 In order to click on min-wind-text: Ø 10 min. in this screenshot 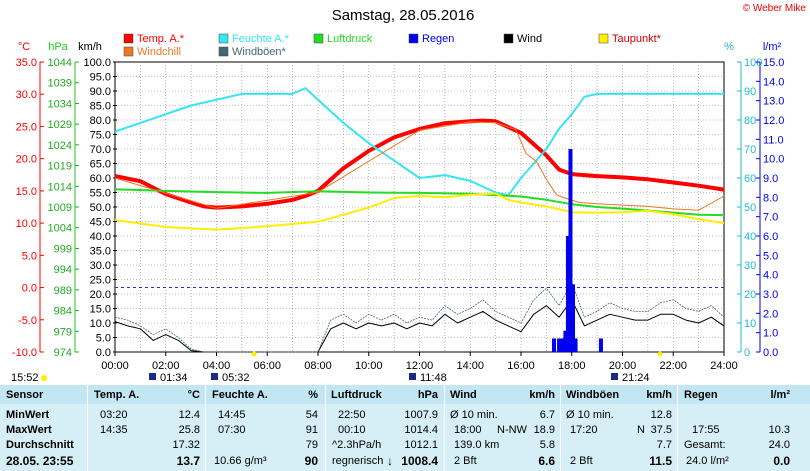, I will do `click(474, 415)`.